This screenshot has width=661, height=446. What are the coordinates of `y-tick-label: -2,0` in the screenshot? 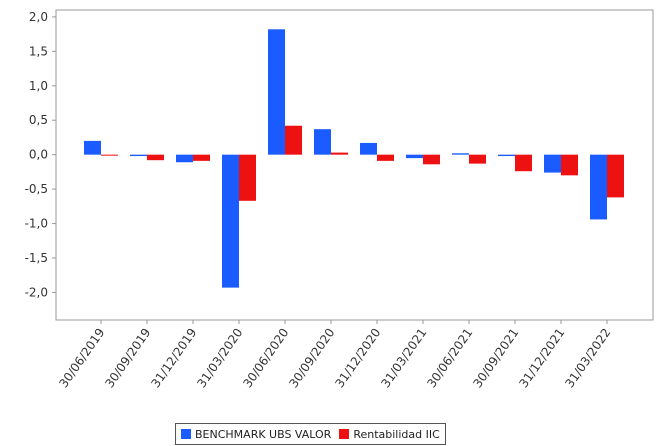 It's located at (36, 292).